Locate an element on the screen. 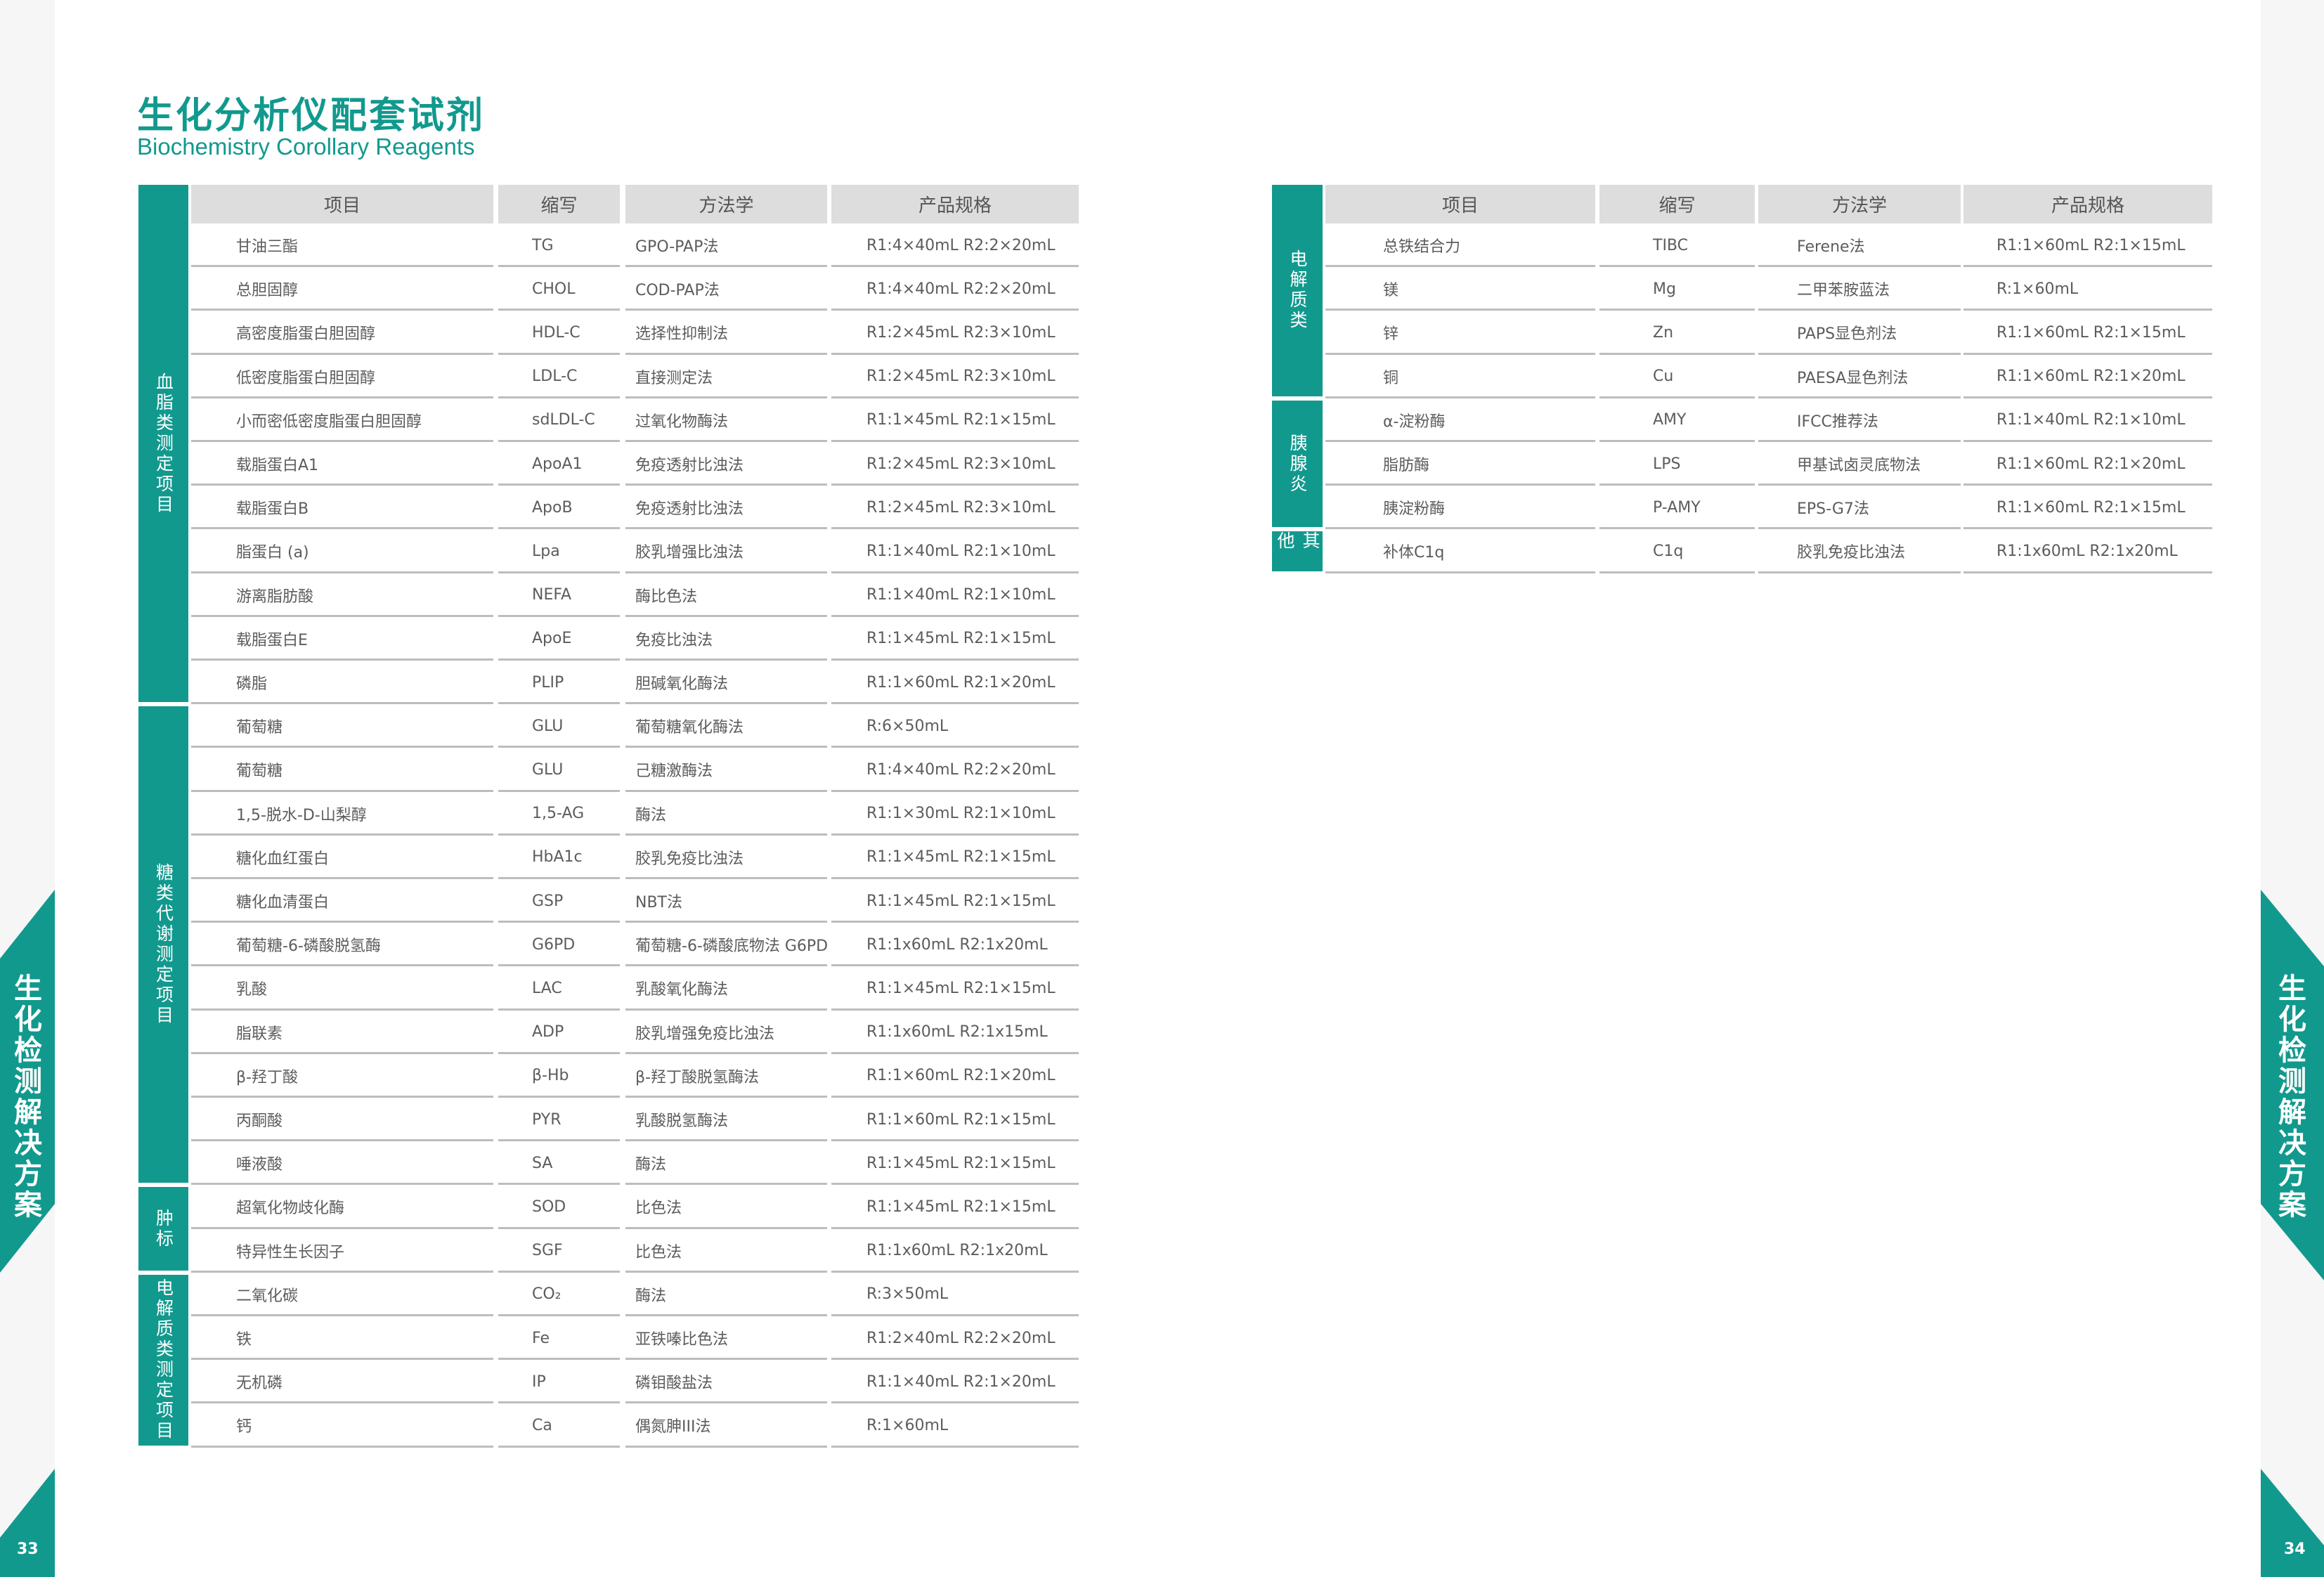 The image size is (2324, 1577). item-name: 铁 is located at coordinates (244, 1340).